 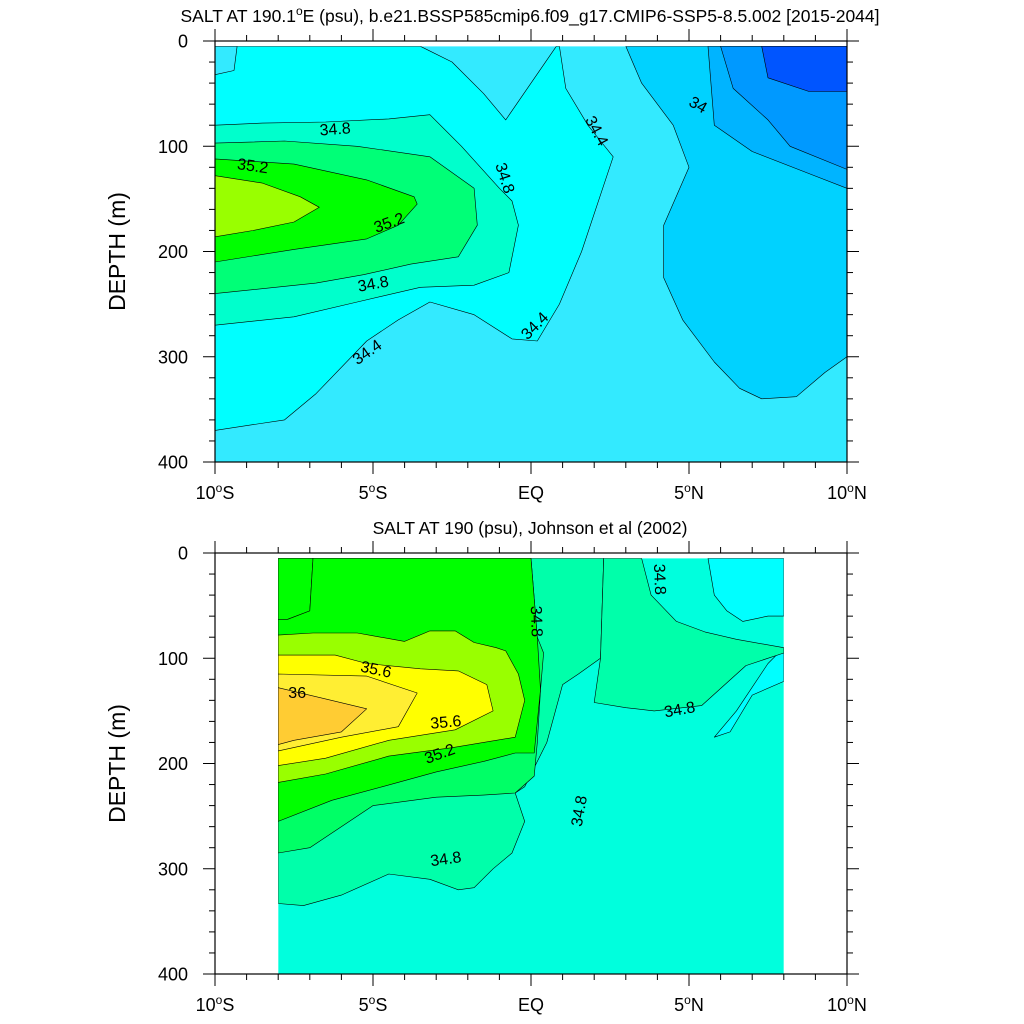 I want to click on panel-2-x-tick-label: EQ, so click(x=531, y=1005).